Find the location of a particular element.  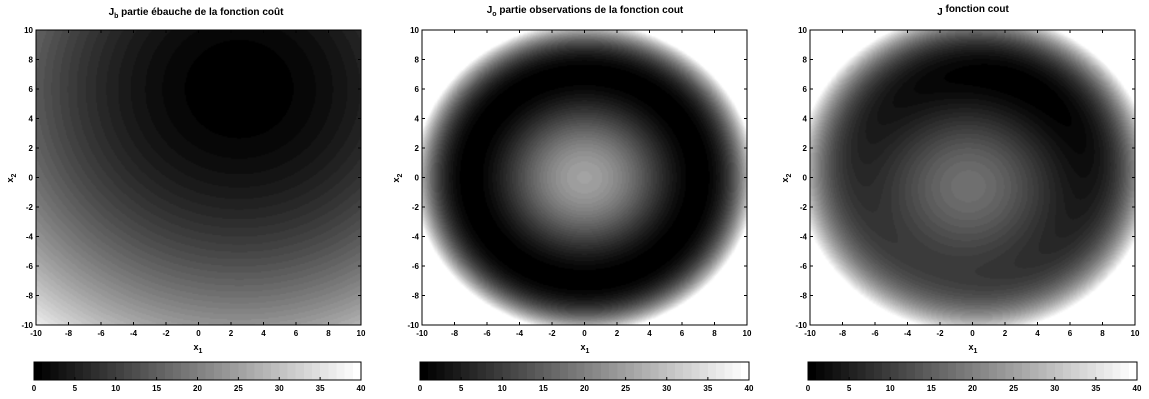

panel-1-colorbar-ticks: 0 5 10 15 20 25 30 35 40 is located at coordinates (199, 385).